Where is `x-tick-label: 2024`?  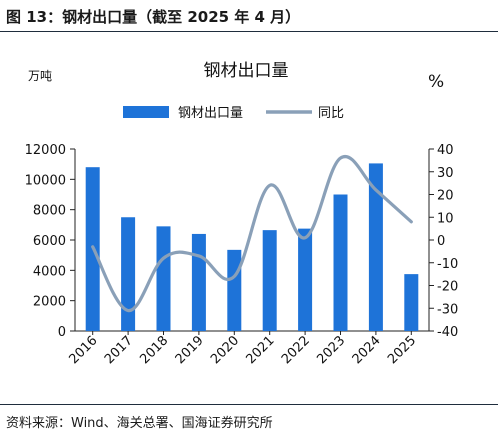 x-tick-label: 2024 is located at coordinates (367, 350).